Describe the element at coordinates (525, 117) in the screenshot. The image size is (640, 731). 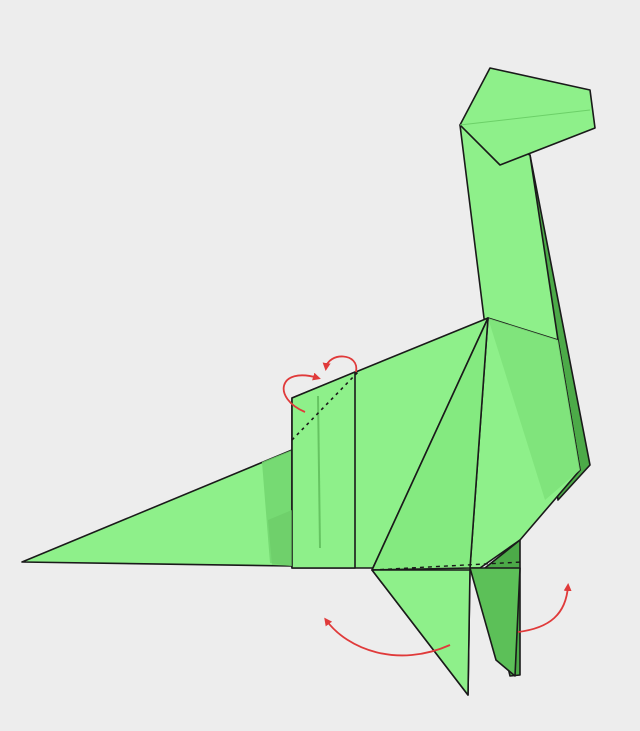
I see `head-crease` at that location.